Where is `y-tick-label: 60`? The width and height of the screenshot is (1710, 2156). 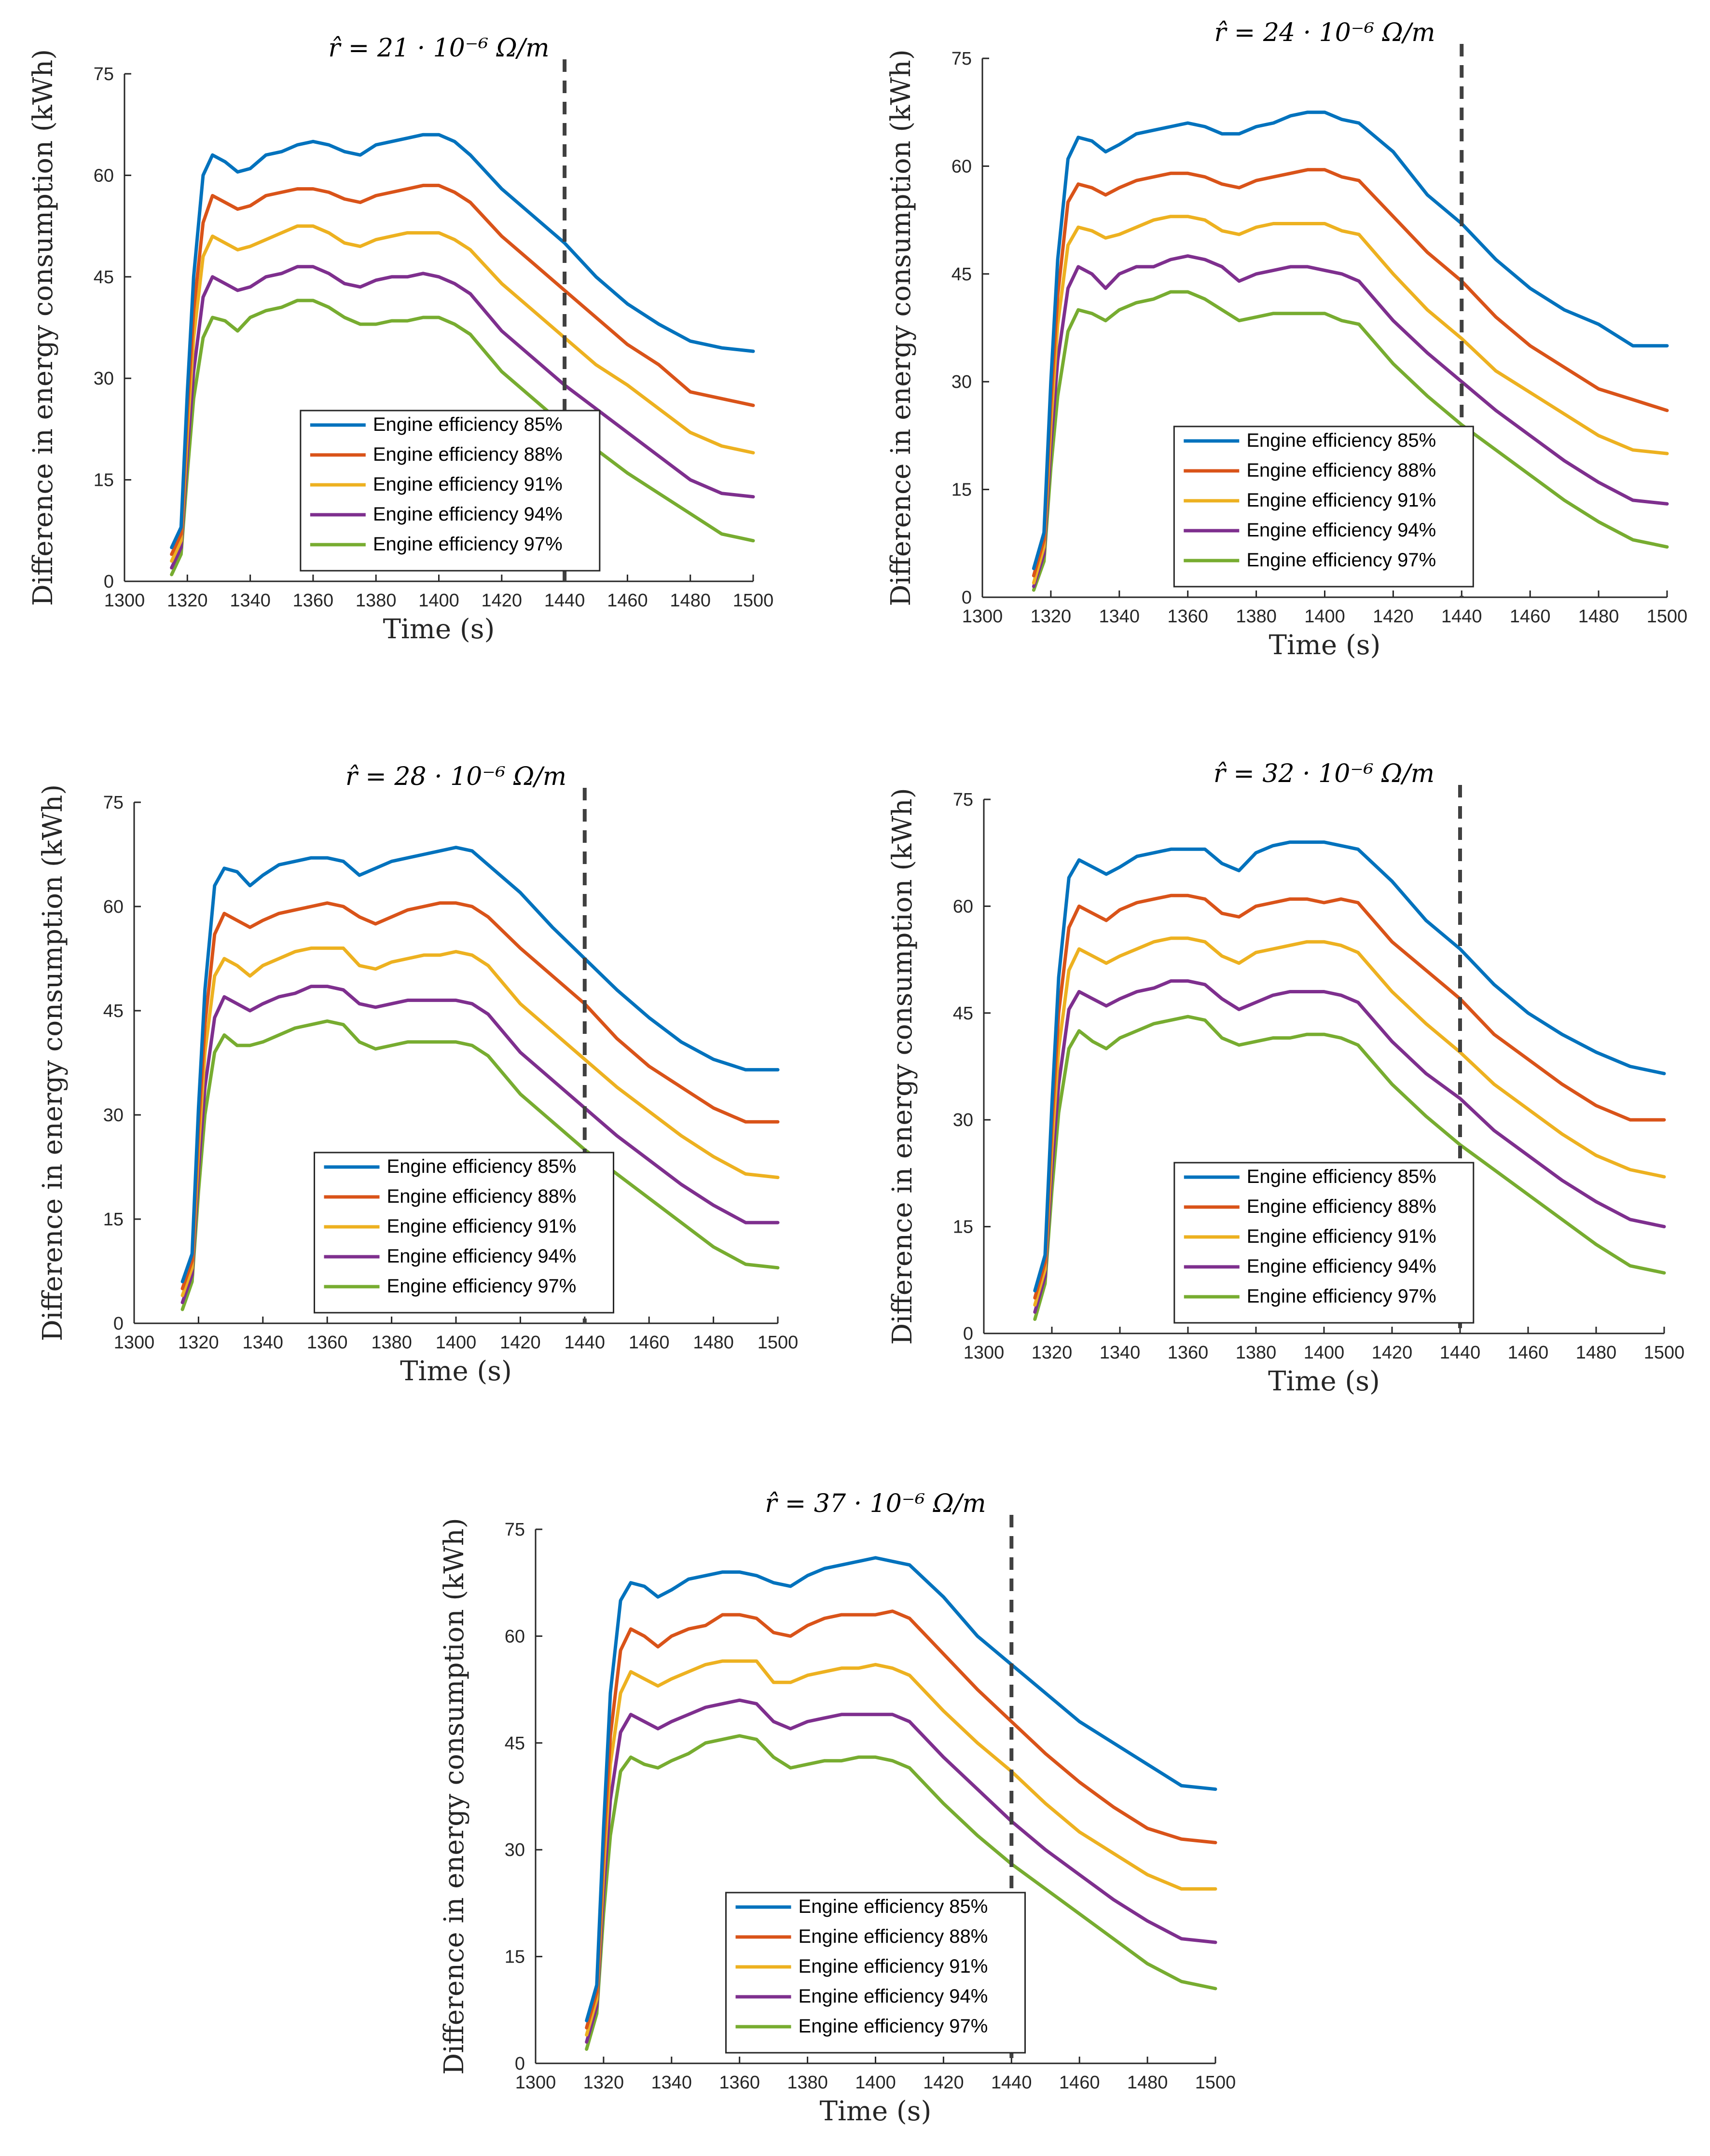 y-tick-label: 60 is located at coordinates (104, 176).